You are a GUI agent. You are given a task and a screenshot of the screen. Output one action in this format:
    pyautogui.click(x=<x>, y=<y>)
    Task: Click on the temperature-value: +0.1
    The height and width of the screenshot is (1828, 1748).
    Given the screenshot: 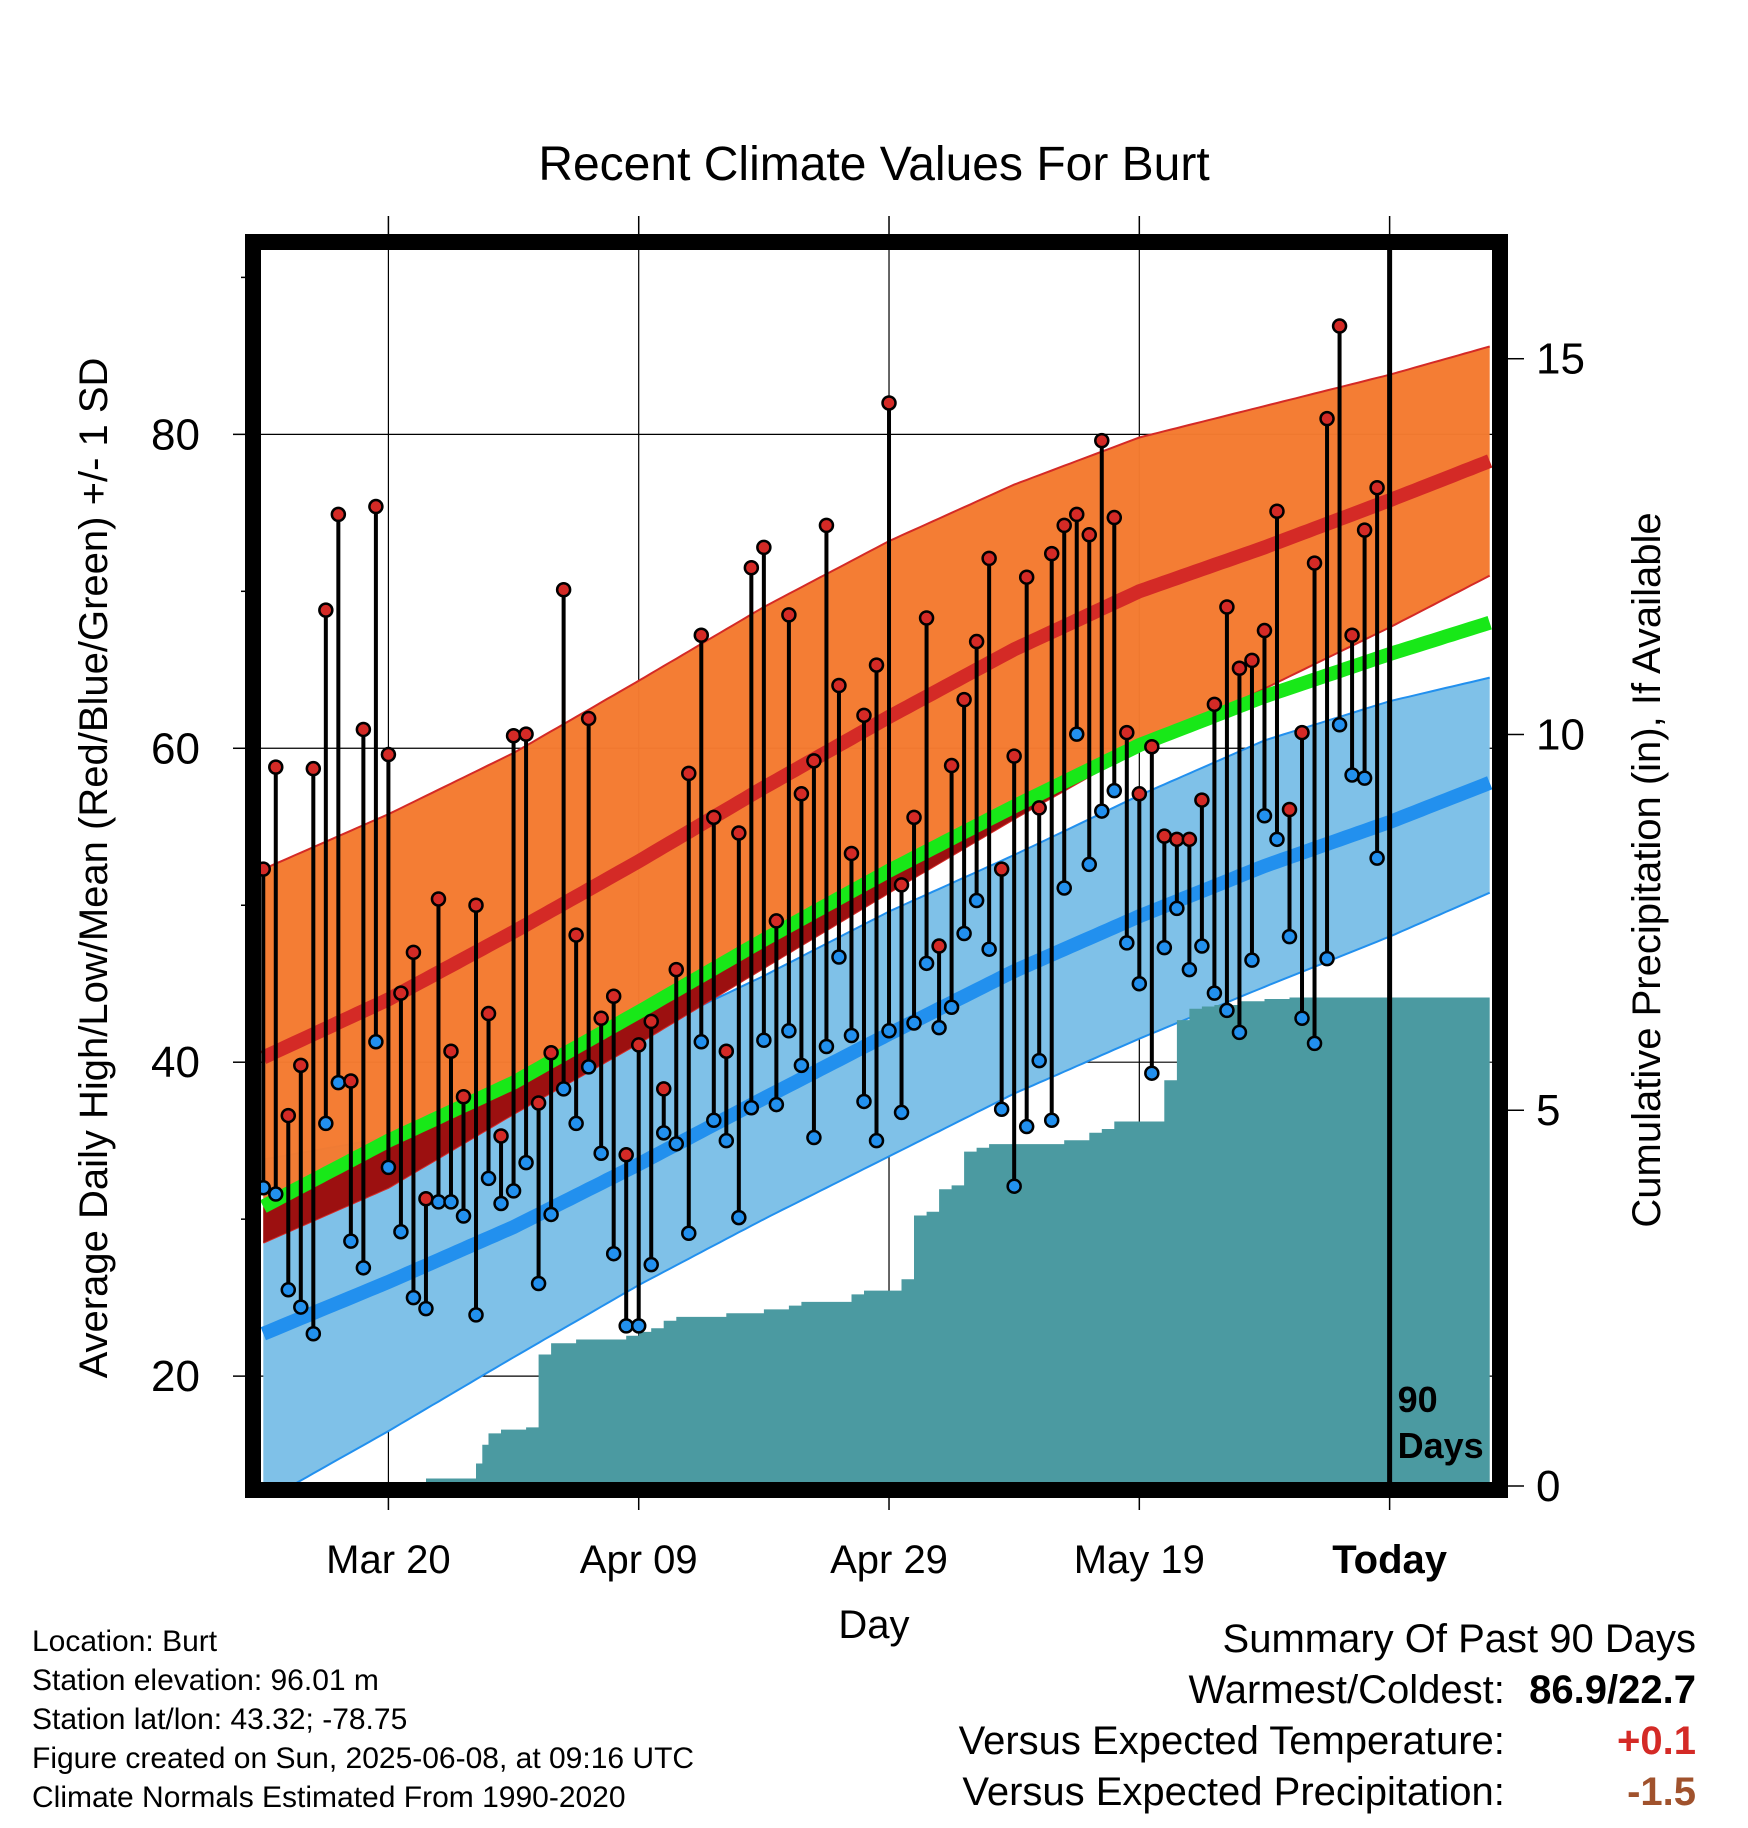 What is the action you would take?
    pyautogui.click(x=1656, y=1741)
    